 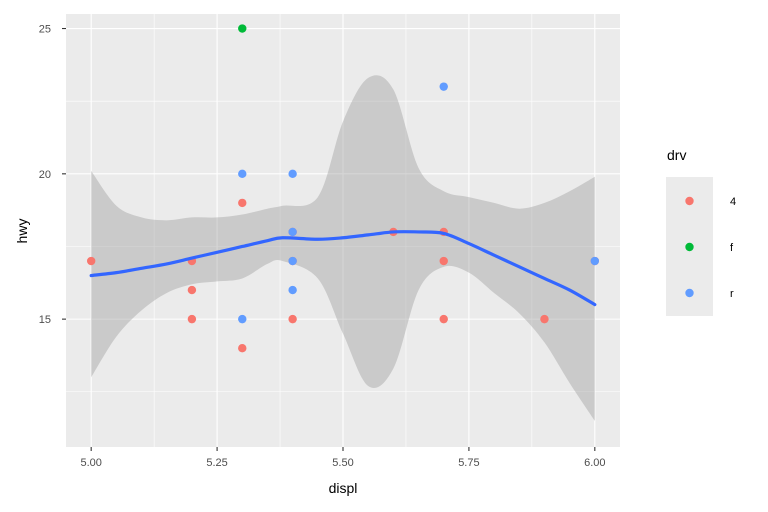 I want to click on y-axis-title: hwy, so click(x=22, y=231).